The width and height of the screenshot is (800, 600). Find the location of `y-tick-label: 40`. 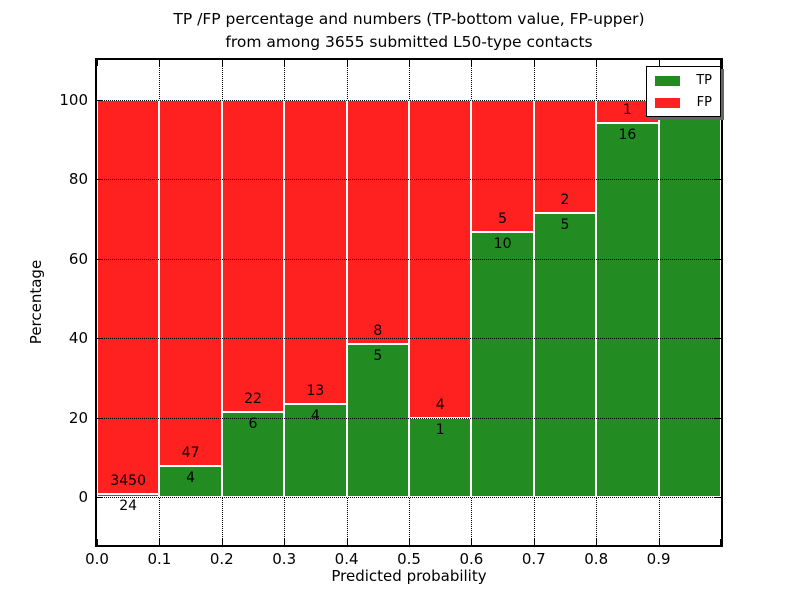

y-tick-label: 40 is located at coordinates (78, 338).